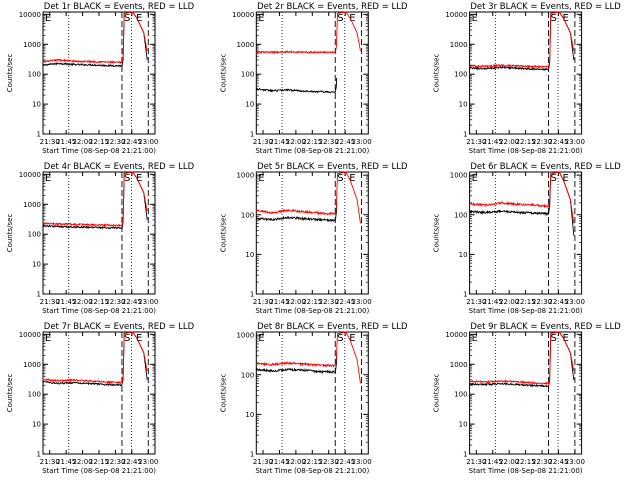 Image resolution: width=640 pixels, height=480 pixels. What do you see at coordinates (545, 167) in the screenshot?
I see `panel-title: Det 6r BLACK = Events, RED = LLD` at bounding box center [545, 167].